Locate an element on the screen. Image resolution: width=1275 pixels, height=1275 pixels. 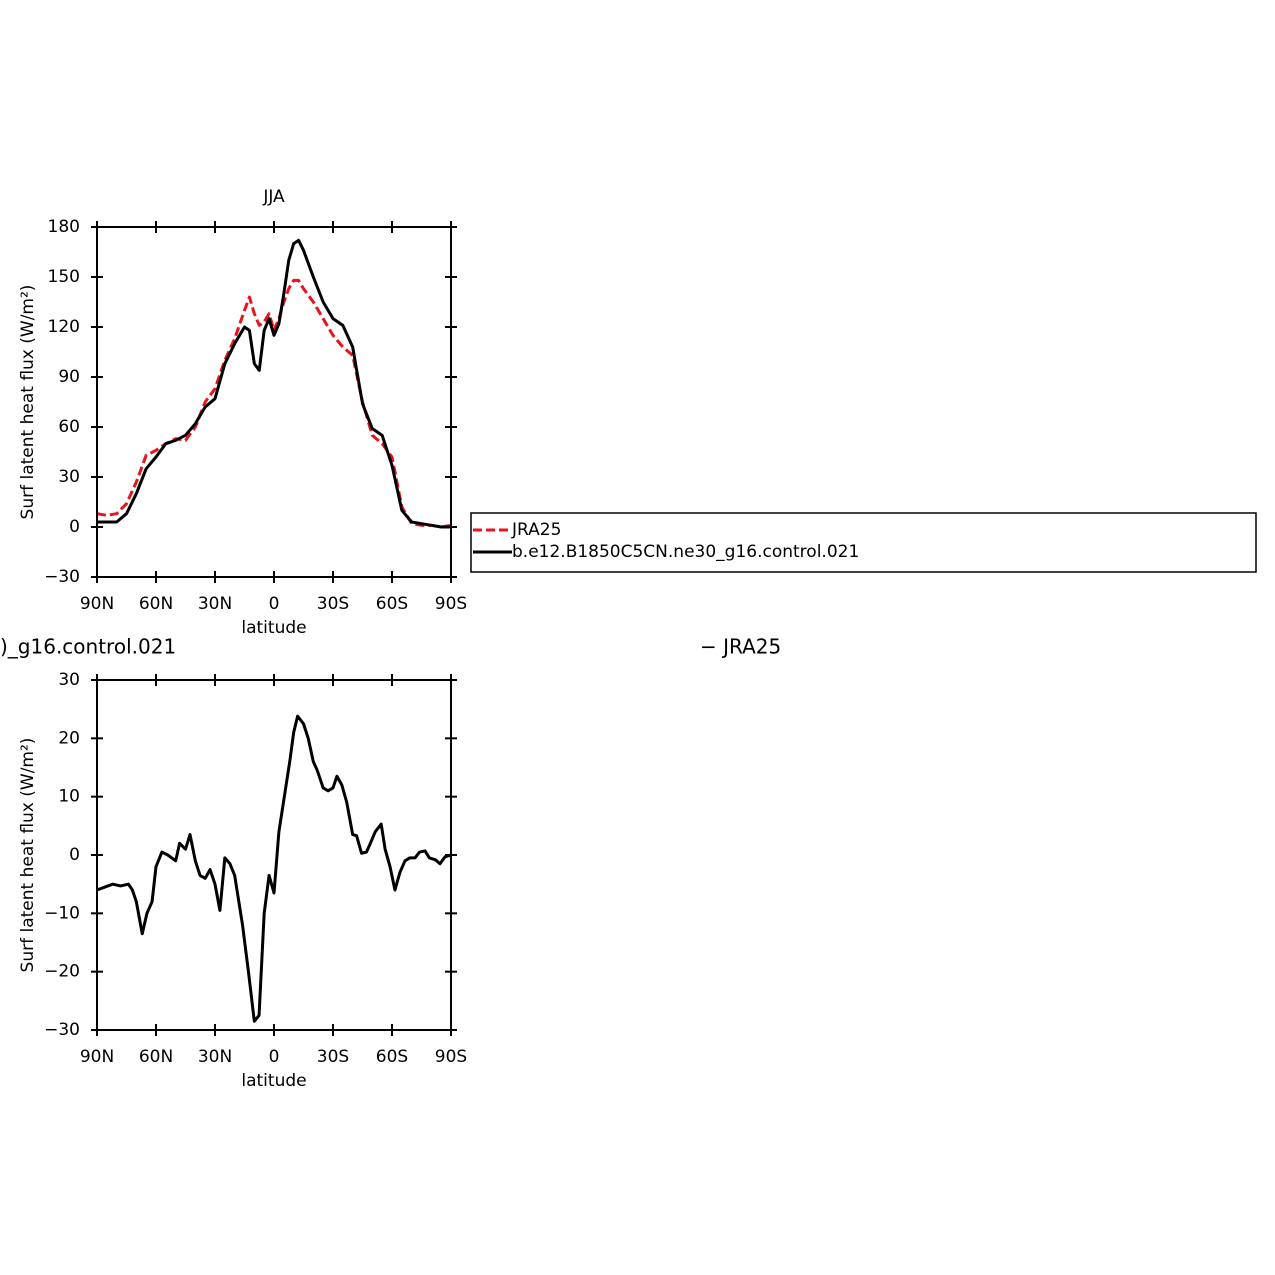
y-tick-label: 90 is located at coordinates (69, 377).